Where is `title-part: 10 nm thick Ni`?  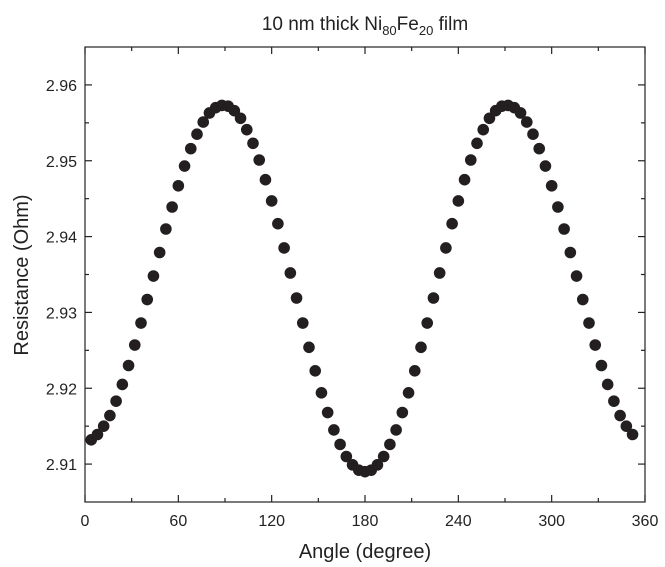
title-part: 10 nm thick Ni is located at coordinates (322, 24).